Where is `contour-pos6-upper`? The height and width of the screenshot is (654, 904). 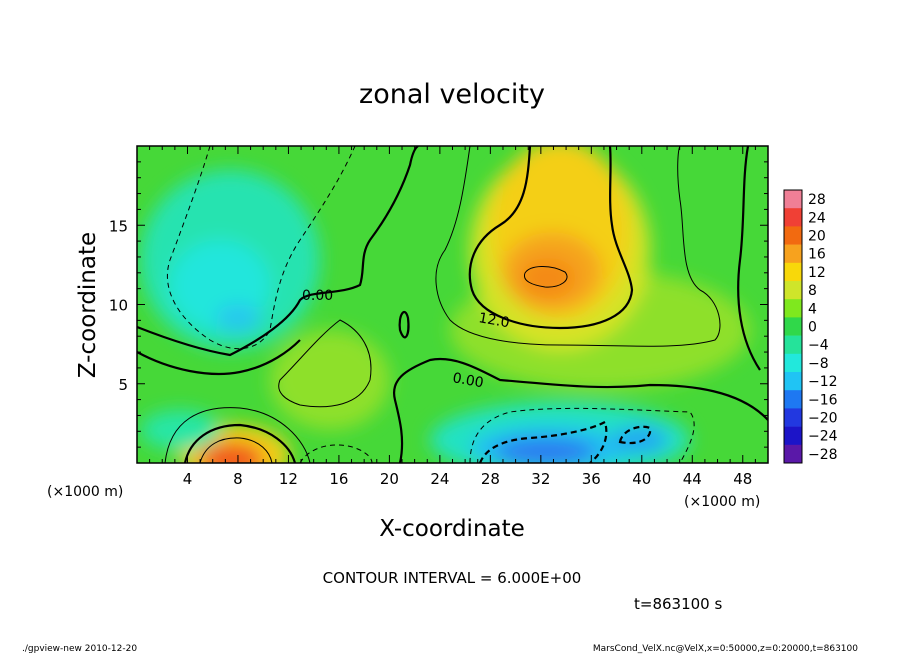
contour-pos6-upper is located at coordinates (578, 246).